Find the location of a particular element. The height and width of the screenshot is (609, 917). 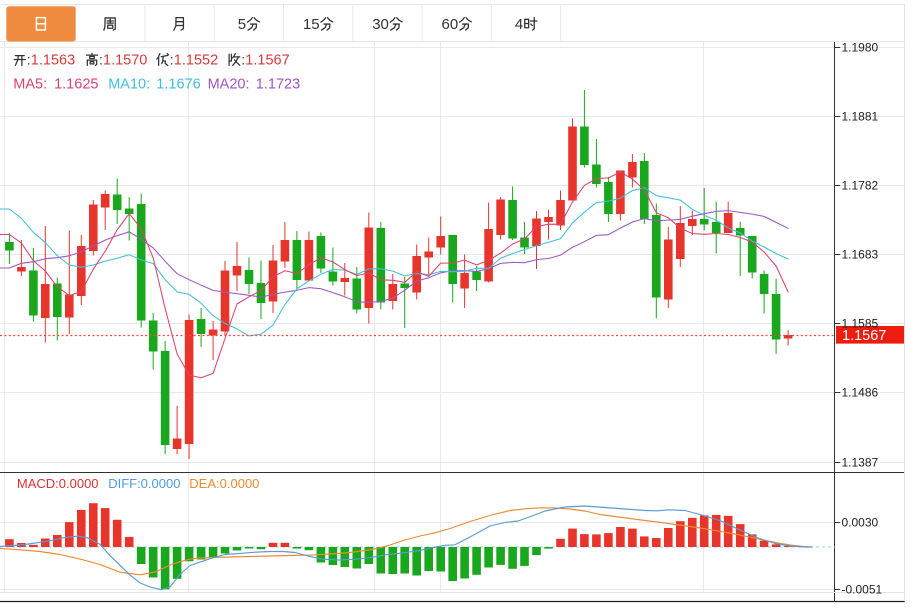

svg-text: 4 is located at coordinates (519, 24).